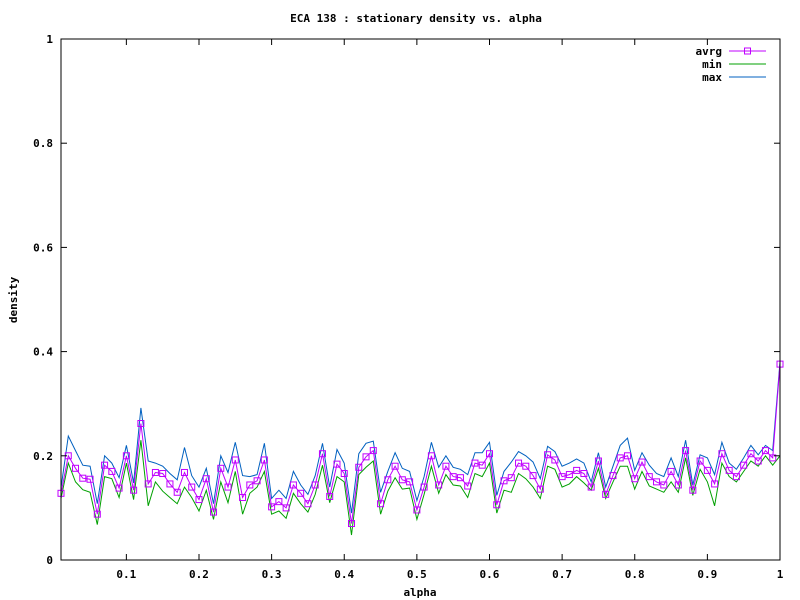 The image size is (800, 600). Describe the element at coordinates (49, 39) in the screenshot. I see `y-tick-label: 1` at that location.